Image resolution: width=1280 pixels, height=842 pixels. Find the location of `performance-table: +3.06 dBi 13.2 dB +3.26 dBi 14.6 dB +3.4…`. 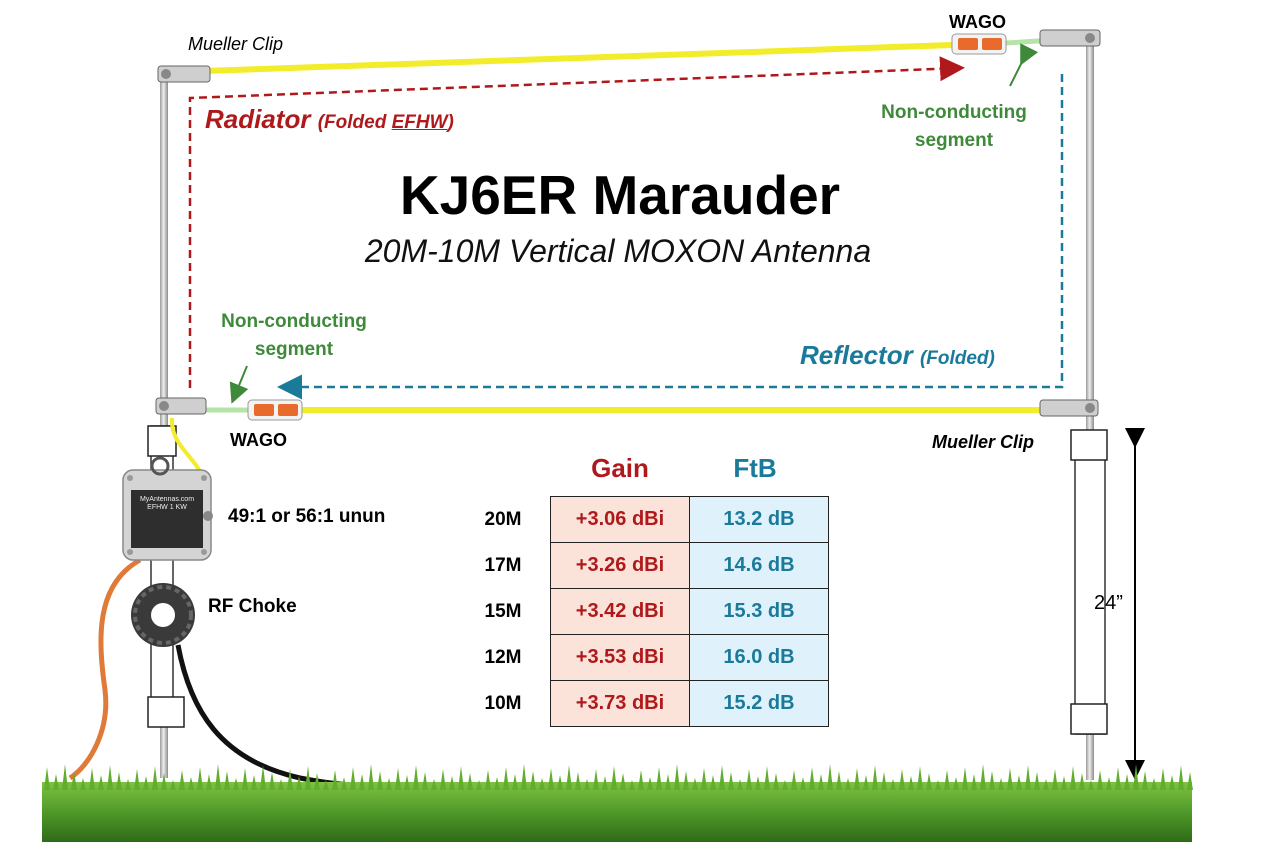

performance-table: +3.06 dBi 13.2 dB +3.26 dBi 14.6 dB +3.4… is located at coordinates (689, 611).